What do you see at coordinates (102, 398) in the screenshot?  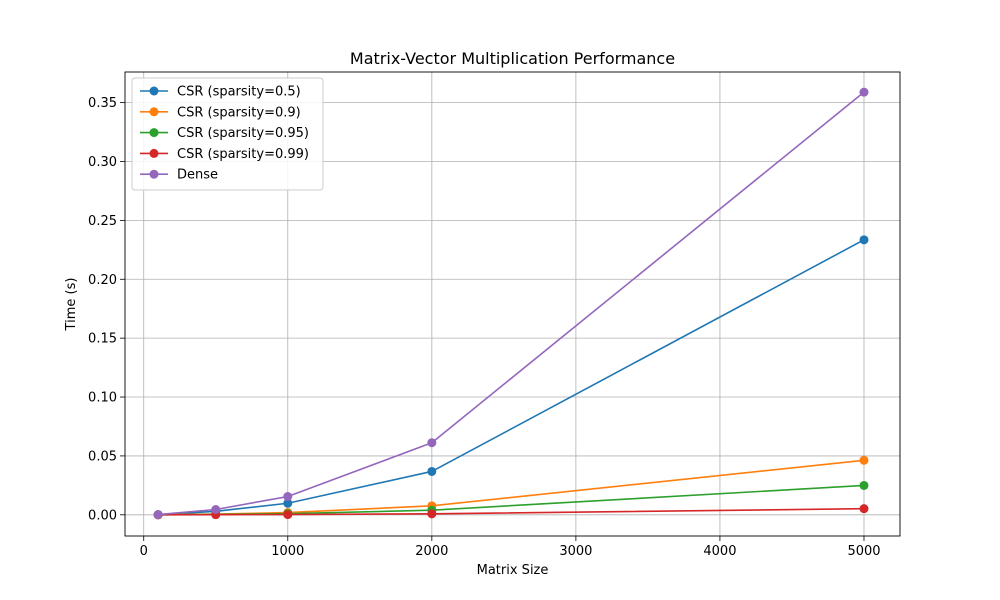 I see `y-tick-label: 0.10` at bounding box center [102, 398].